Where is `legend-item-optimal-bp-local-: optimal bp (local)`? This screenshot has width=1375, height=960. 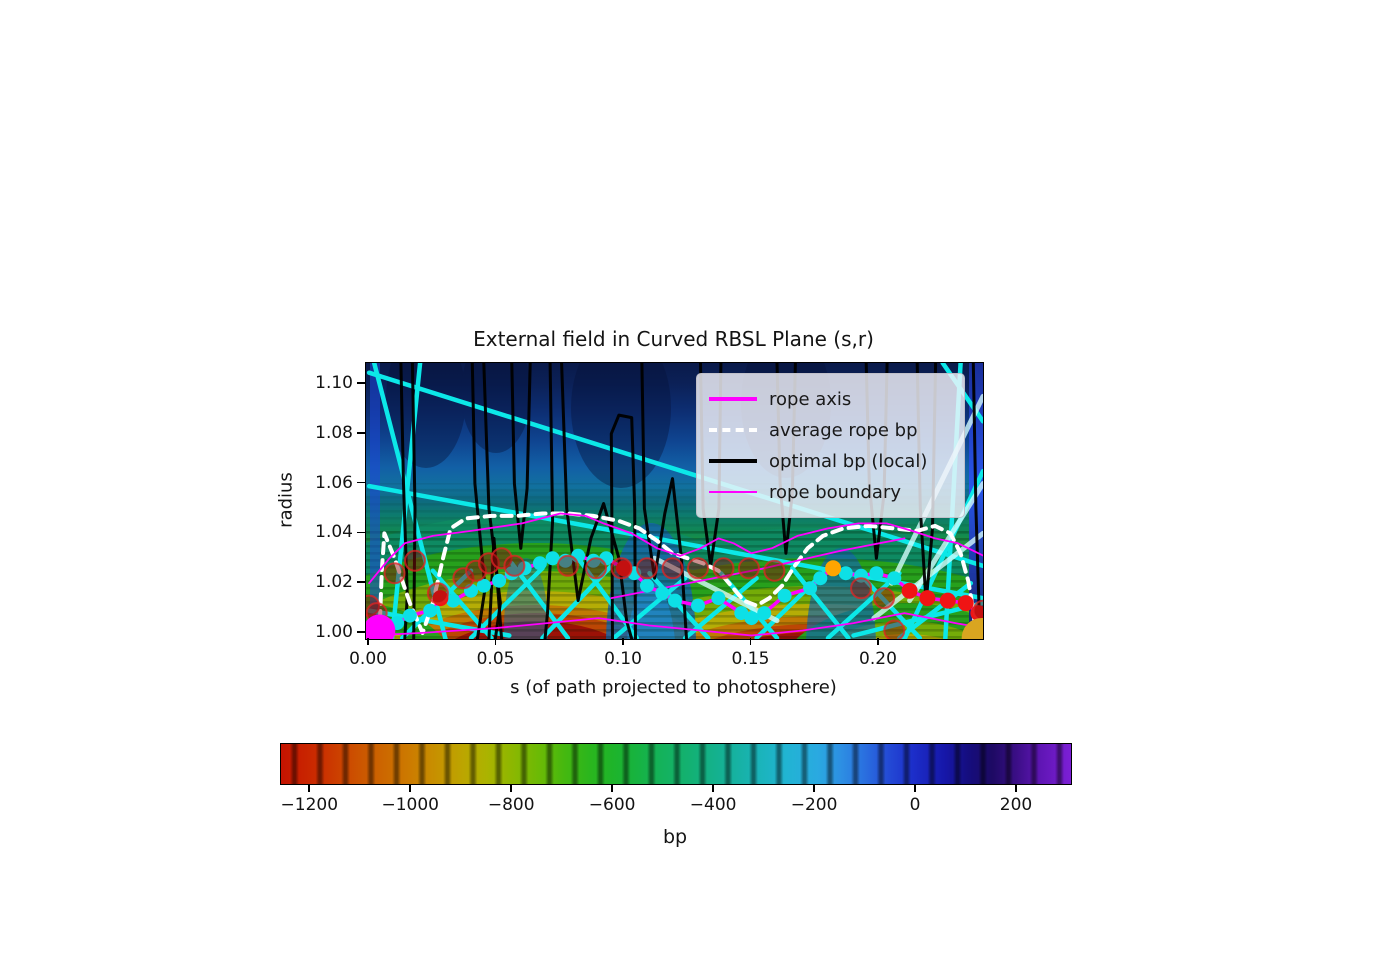 legend-item-optimal-bp-local-: optimal bp (local) is located at coordinates (830, 461).